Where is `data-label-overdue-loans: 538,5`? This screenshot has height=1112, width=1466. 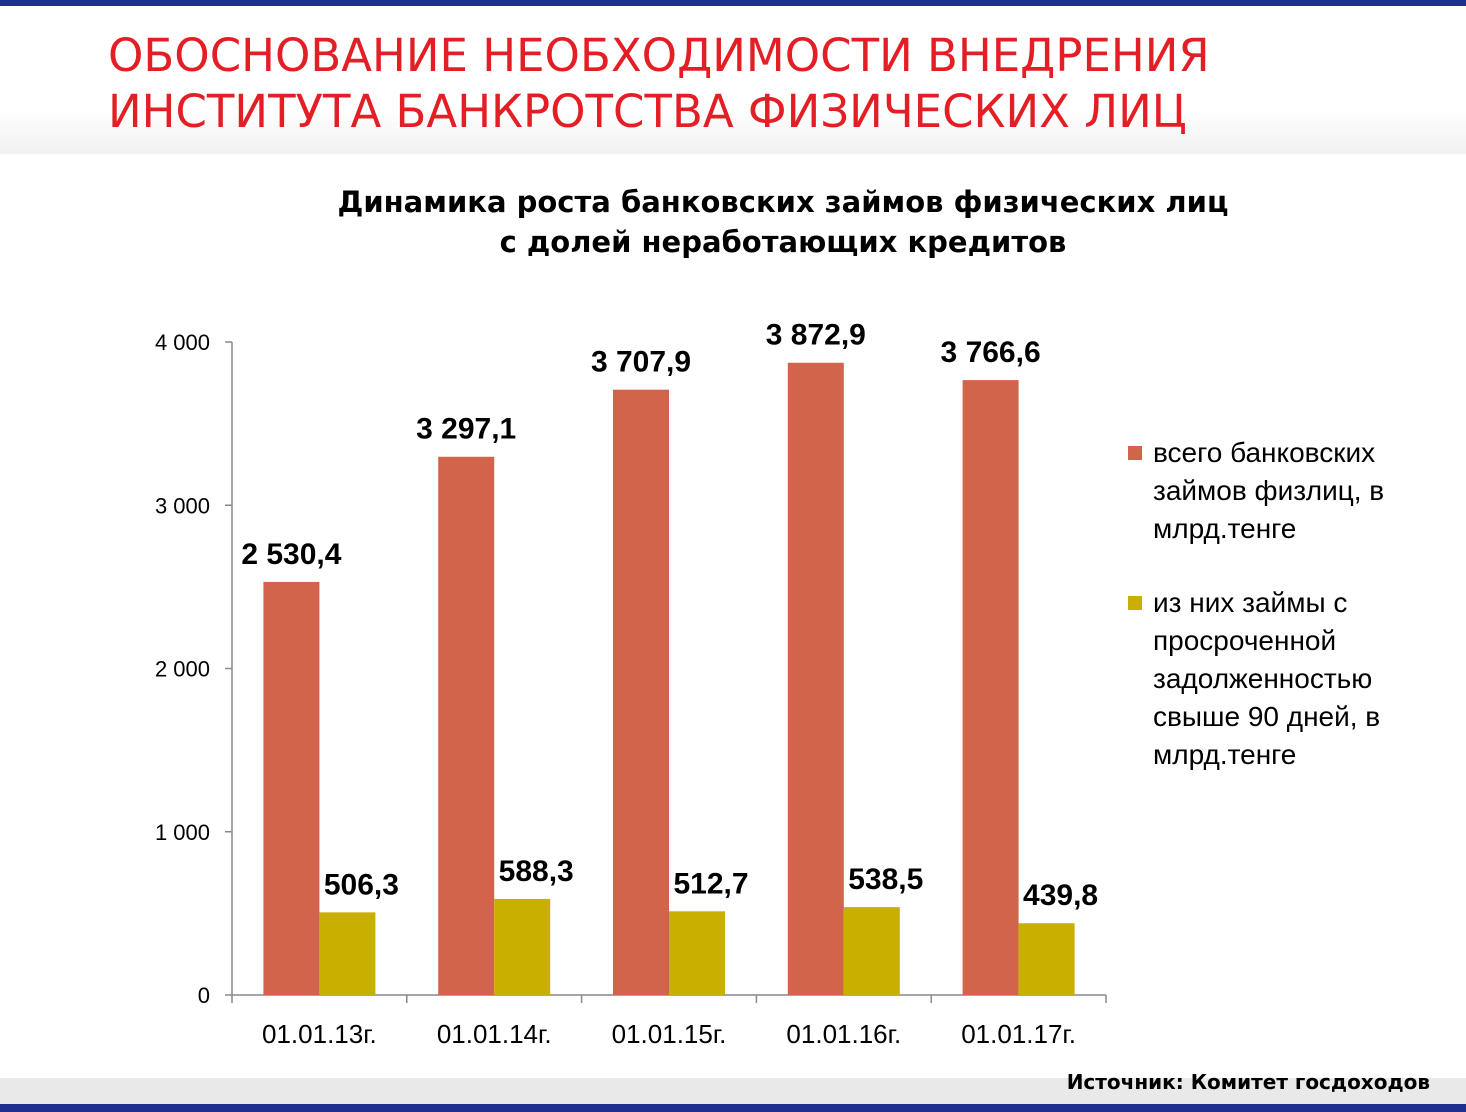
data-label-overdue-loans: 538,5 is located at coordinates (885, 879).